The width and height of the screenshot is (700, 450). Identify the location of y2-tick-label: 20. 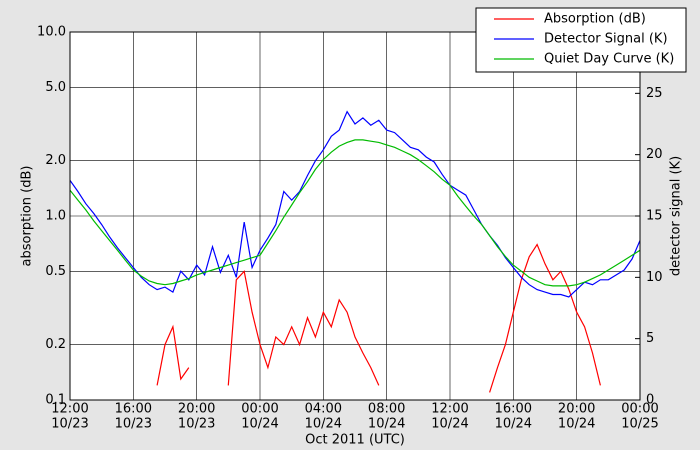
(654, 154).